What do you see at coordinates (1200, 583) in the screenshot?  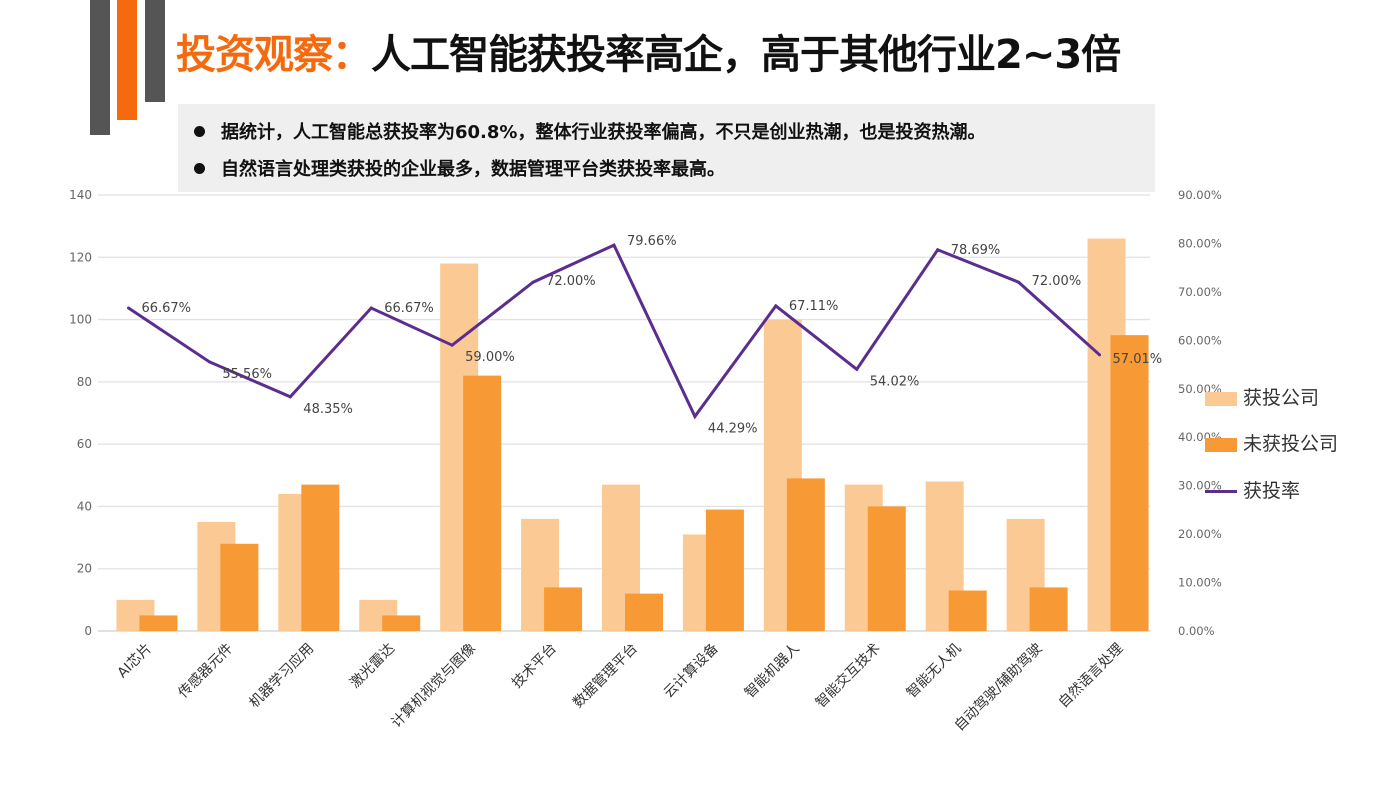 I see `right-tick-label: 10.00%` at bounding box center [1200, 583].